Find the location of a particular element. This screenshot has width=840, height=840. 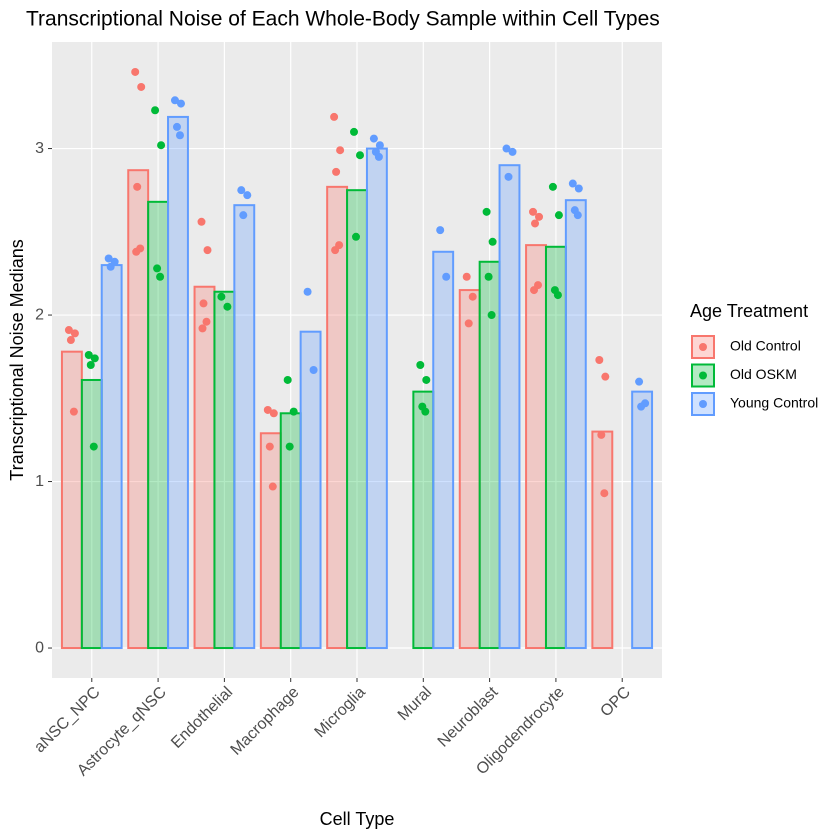

legend-label: Young Control is located at coordinates (774, 403).